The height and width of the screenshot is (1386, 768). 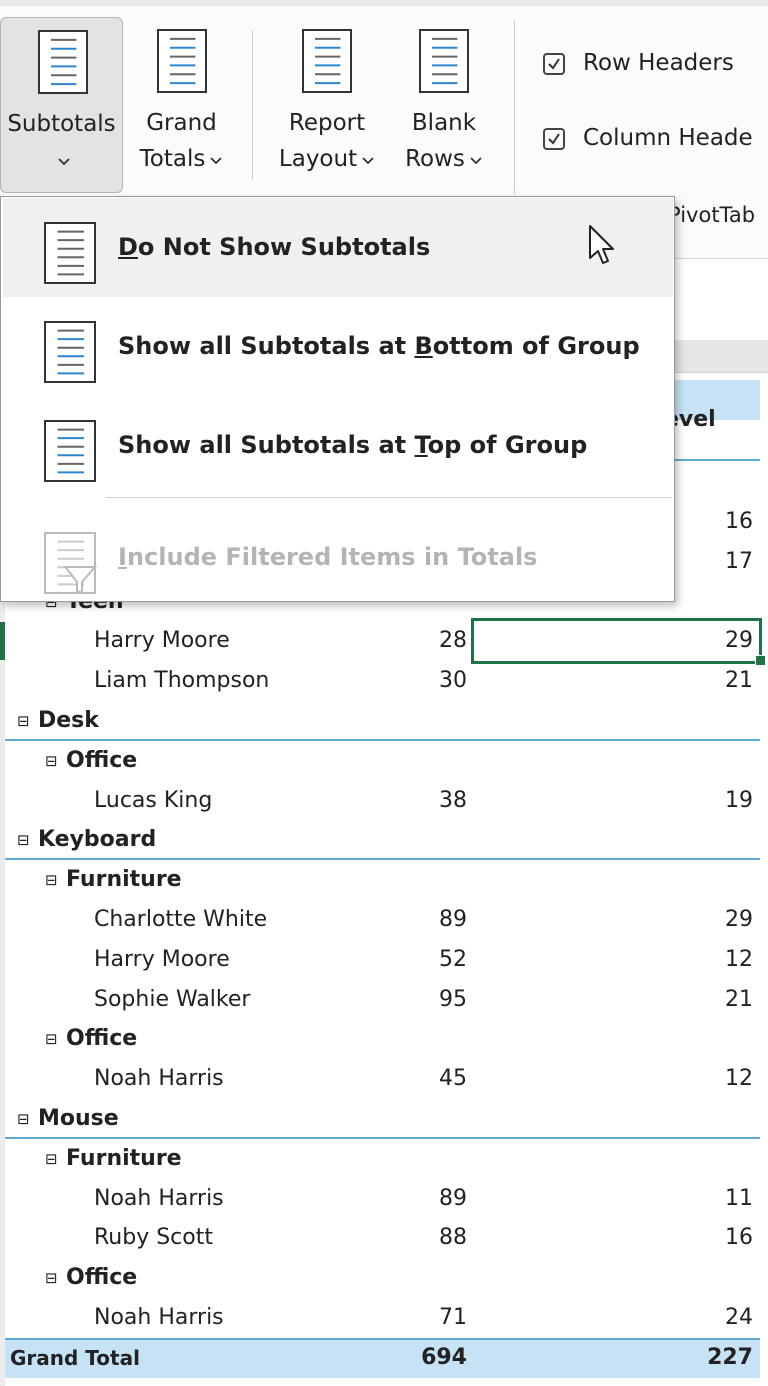 I want to click on row-label: Lucas King, so click(x=153, y=800).